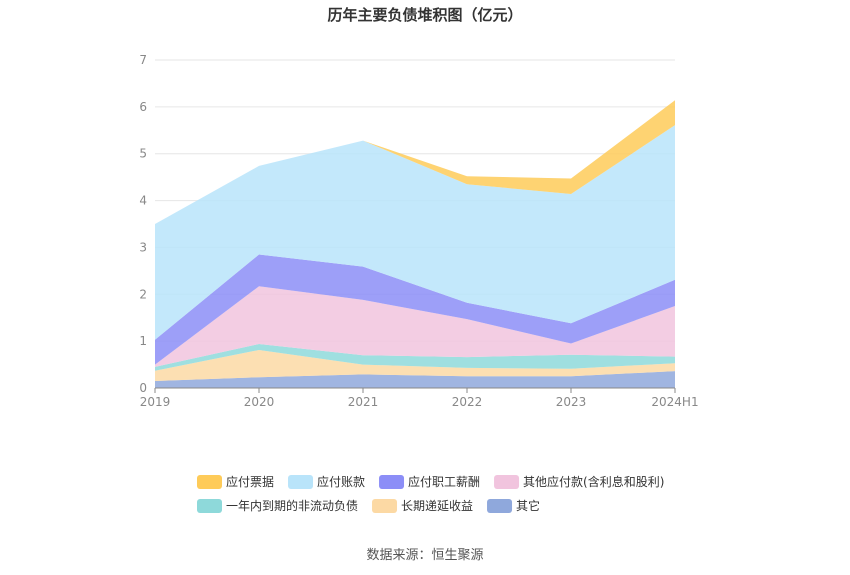  I want to click on legend-label: 应付职工薪酬, so click(444, 481).